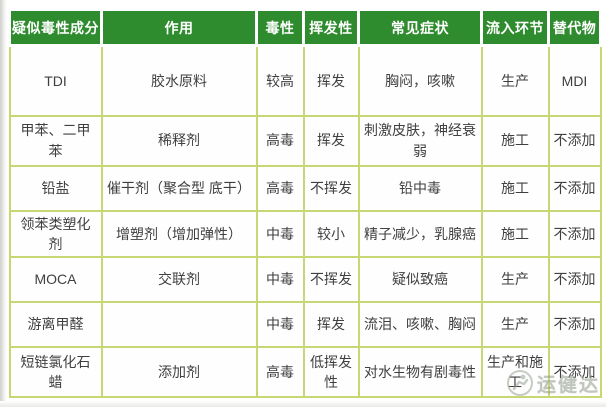 This screenshot has height=407, width=606. I want to click on cell-function: 催干剂（聚合型 底干）, so click(179, 188).